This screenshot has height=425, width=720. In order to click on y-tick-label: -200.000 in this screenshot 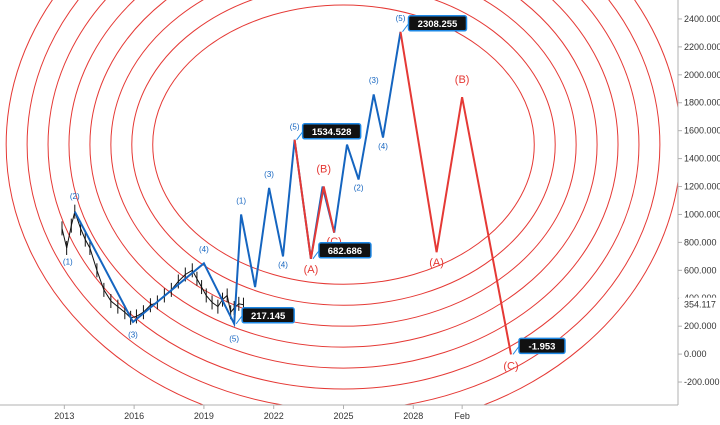, I will do `click(702, 382)`.